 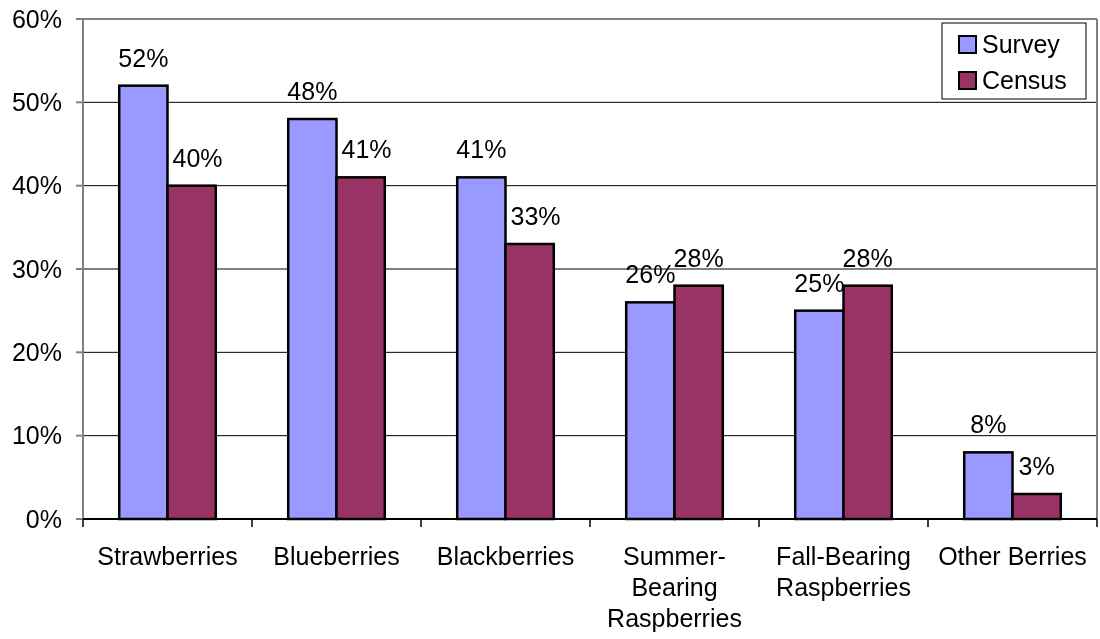 What do you see at coordinates (167, 556) in the screenshot?
I see `x-tick-label: Strawberries` at bounding box center [167, 556].